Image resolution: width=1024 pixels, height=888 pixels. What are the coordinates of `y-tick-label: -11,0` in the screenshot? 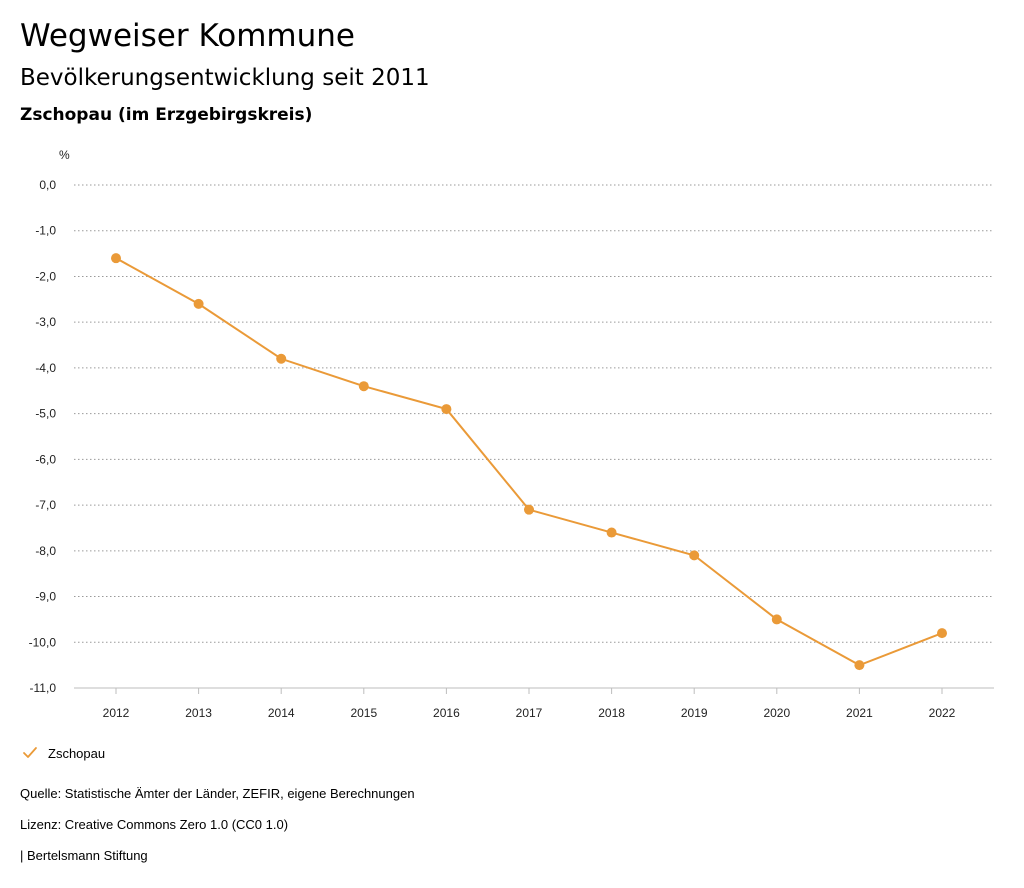 It's located at (43, 688).